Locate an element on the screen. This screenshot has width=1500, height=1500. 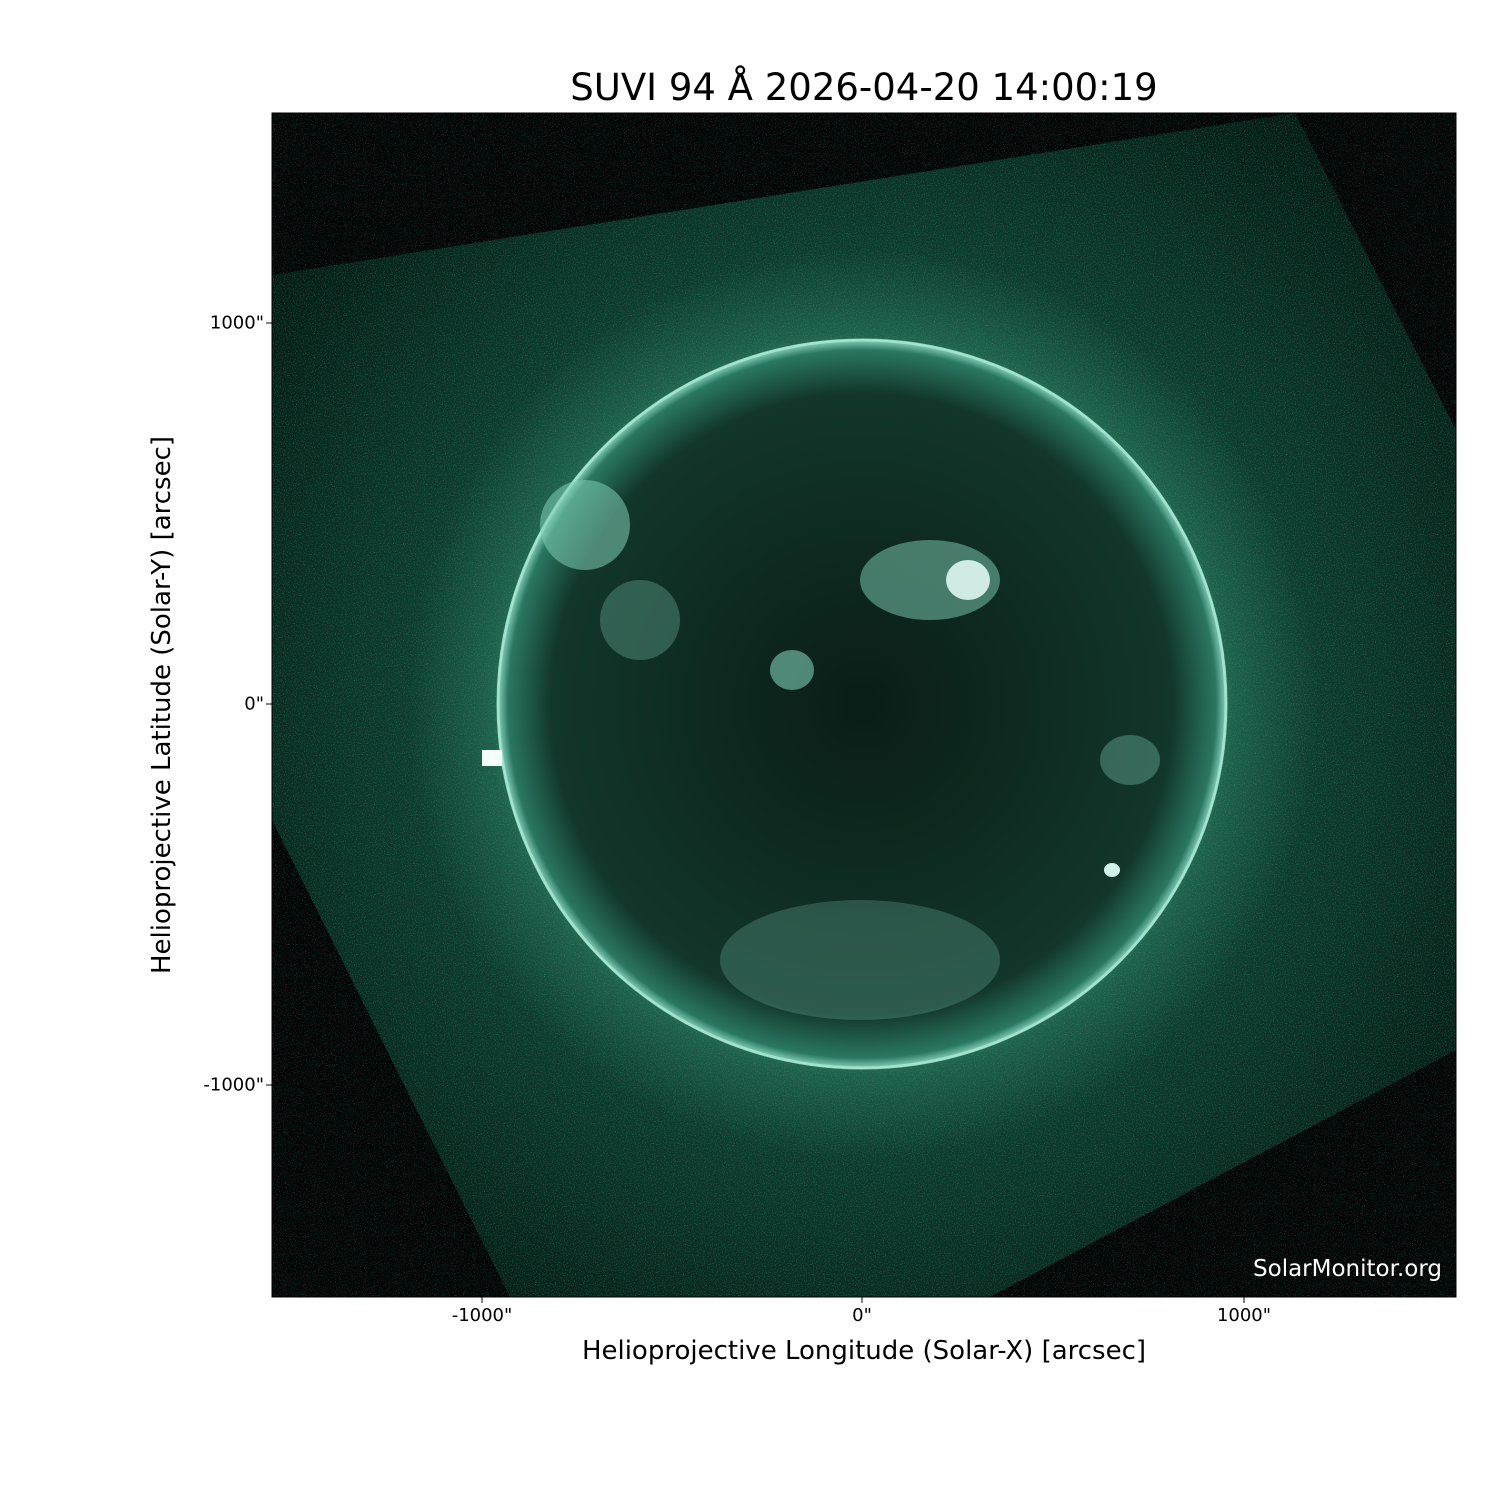
x-tick-label: 1000" is located at coordinates (1244, 1315).